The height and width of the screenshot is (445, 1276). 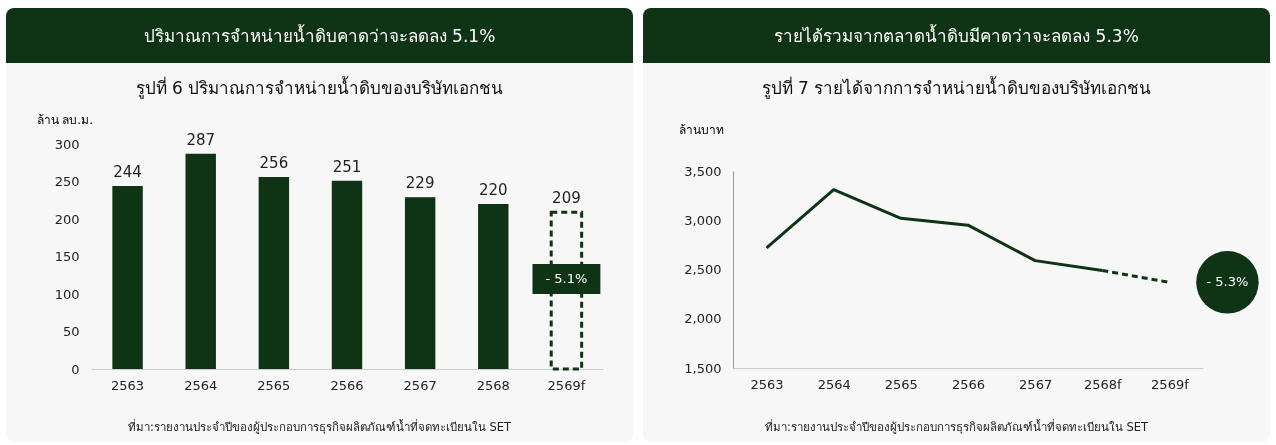 What do you see at coordinates (493, 190) in the screenshot?
I see `data-label: 220` at bounding box center [493, 190].